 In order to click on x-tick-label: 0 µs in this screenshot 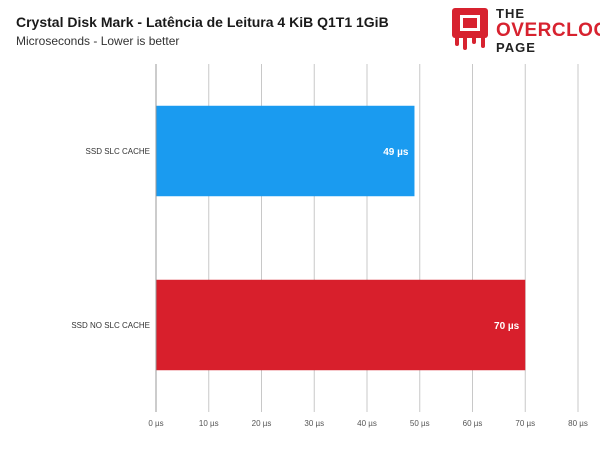, I will do `click(155, 423)`.